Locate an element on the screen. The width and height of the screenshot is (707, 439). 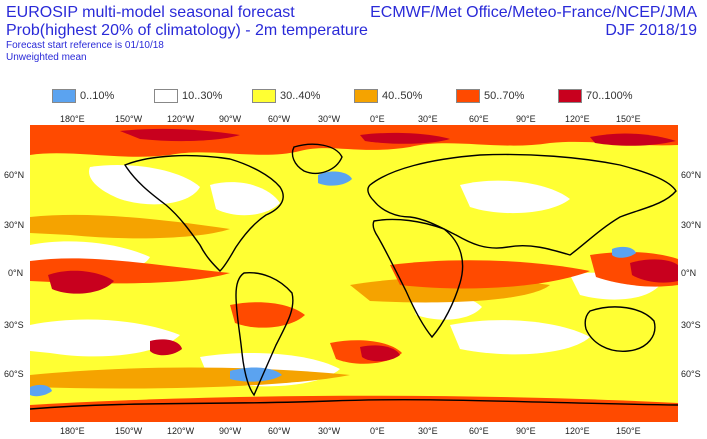
white-s-pacific is located at coordinates (105, 338).